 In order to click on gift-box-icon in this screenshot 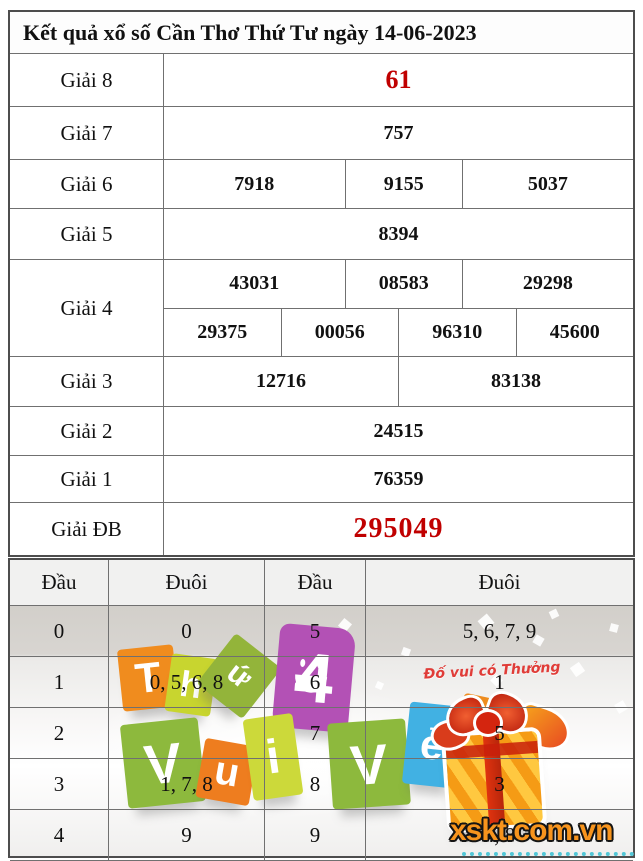, I will do `click(501, 767)`.